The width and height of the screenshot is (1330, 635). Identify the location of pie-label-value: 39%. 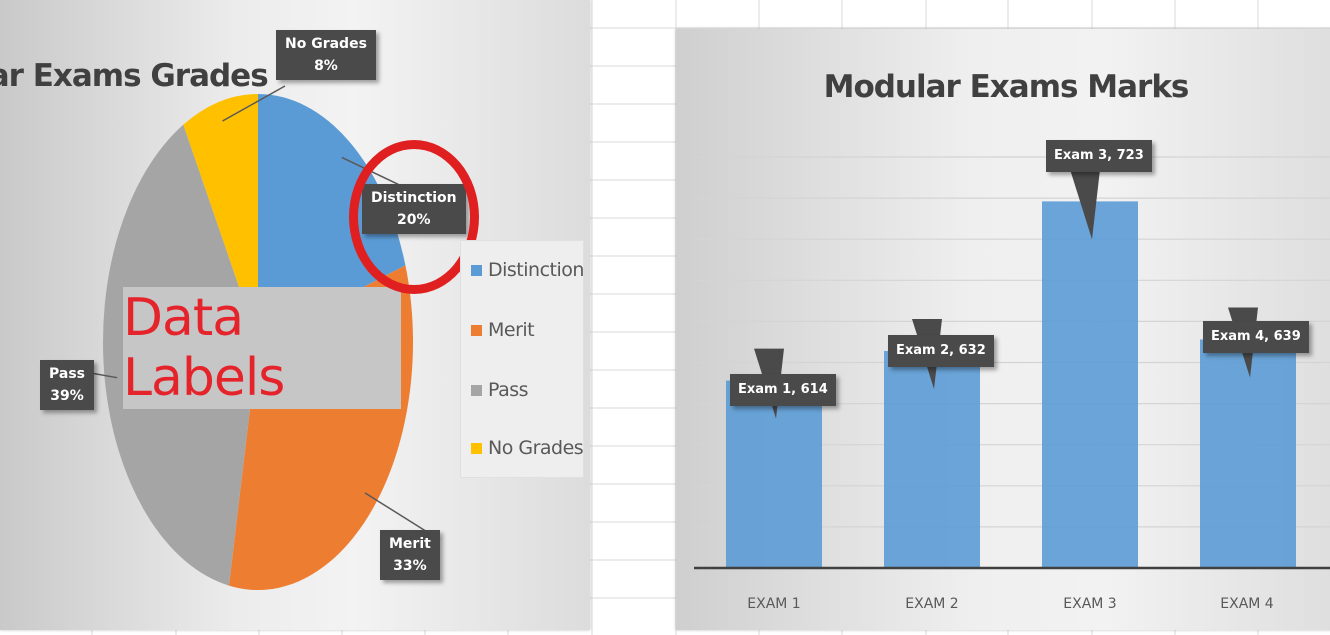
(67, 396).